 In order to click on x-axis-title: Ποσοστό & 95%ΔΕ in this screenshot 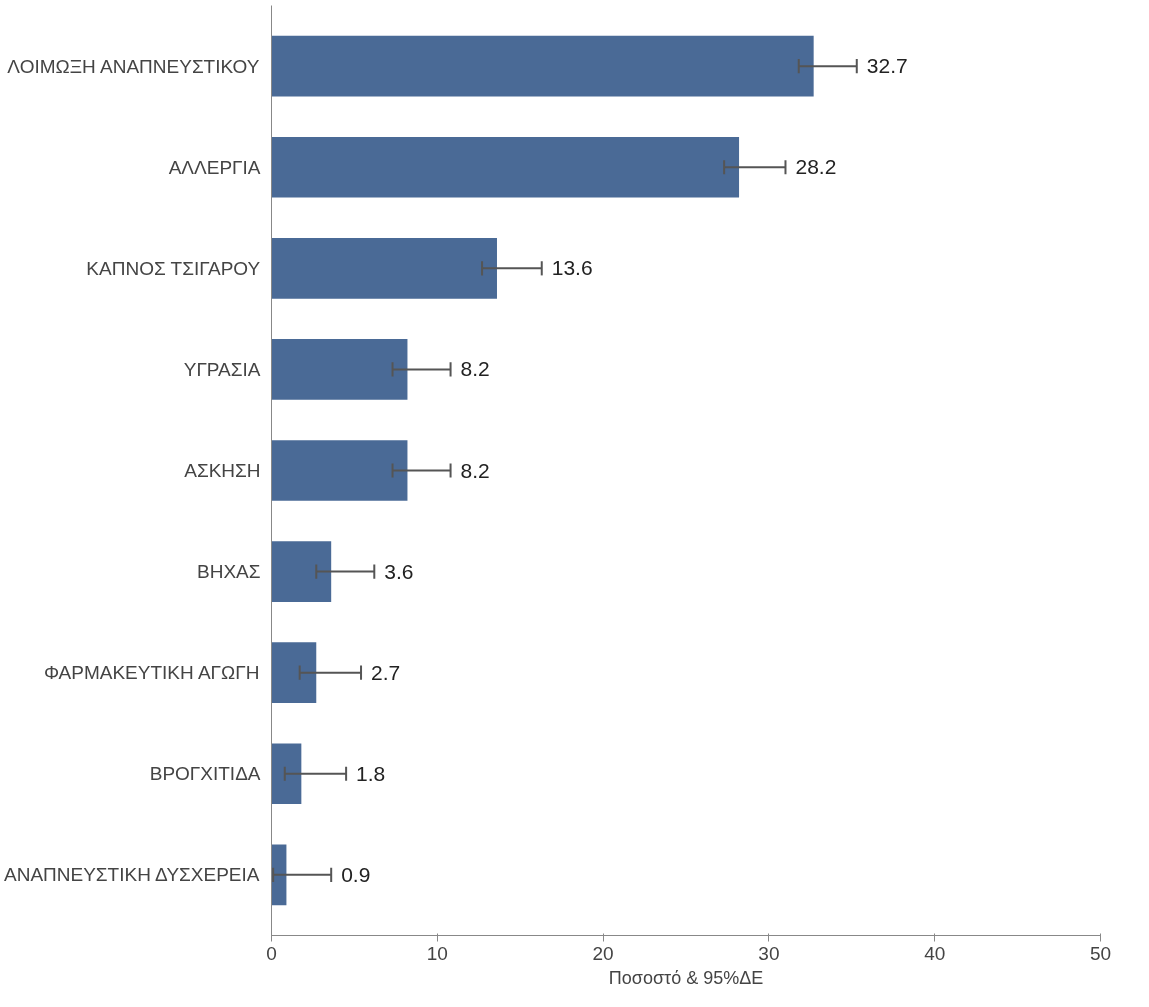, I will do `click(686, 977)`.